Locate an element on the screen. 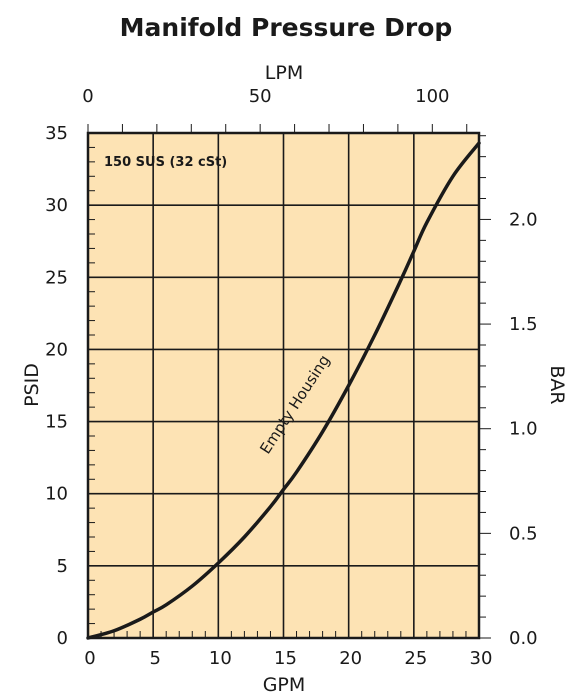  right-tick-label: 0.5 is located at coordinates (523, 533).